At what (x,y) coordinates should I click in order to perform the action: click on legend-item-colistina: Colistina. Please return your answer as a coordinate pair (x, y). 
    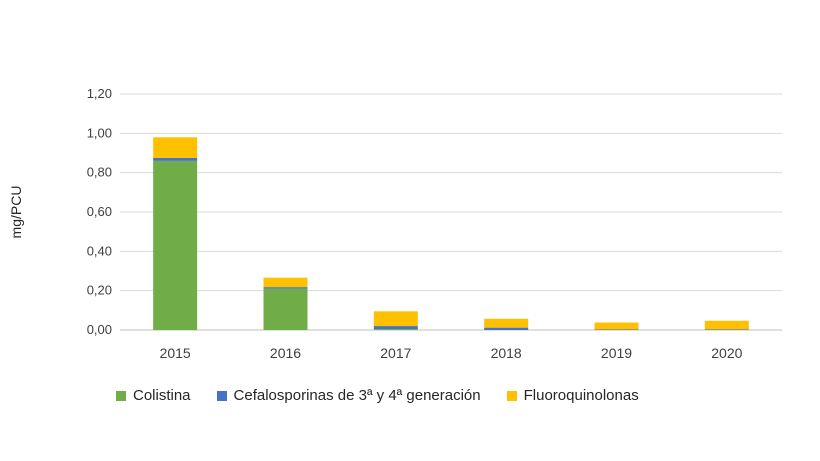
    Looking at the image, I should click on (153, 395).